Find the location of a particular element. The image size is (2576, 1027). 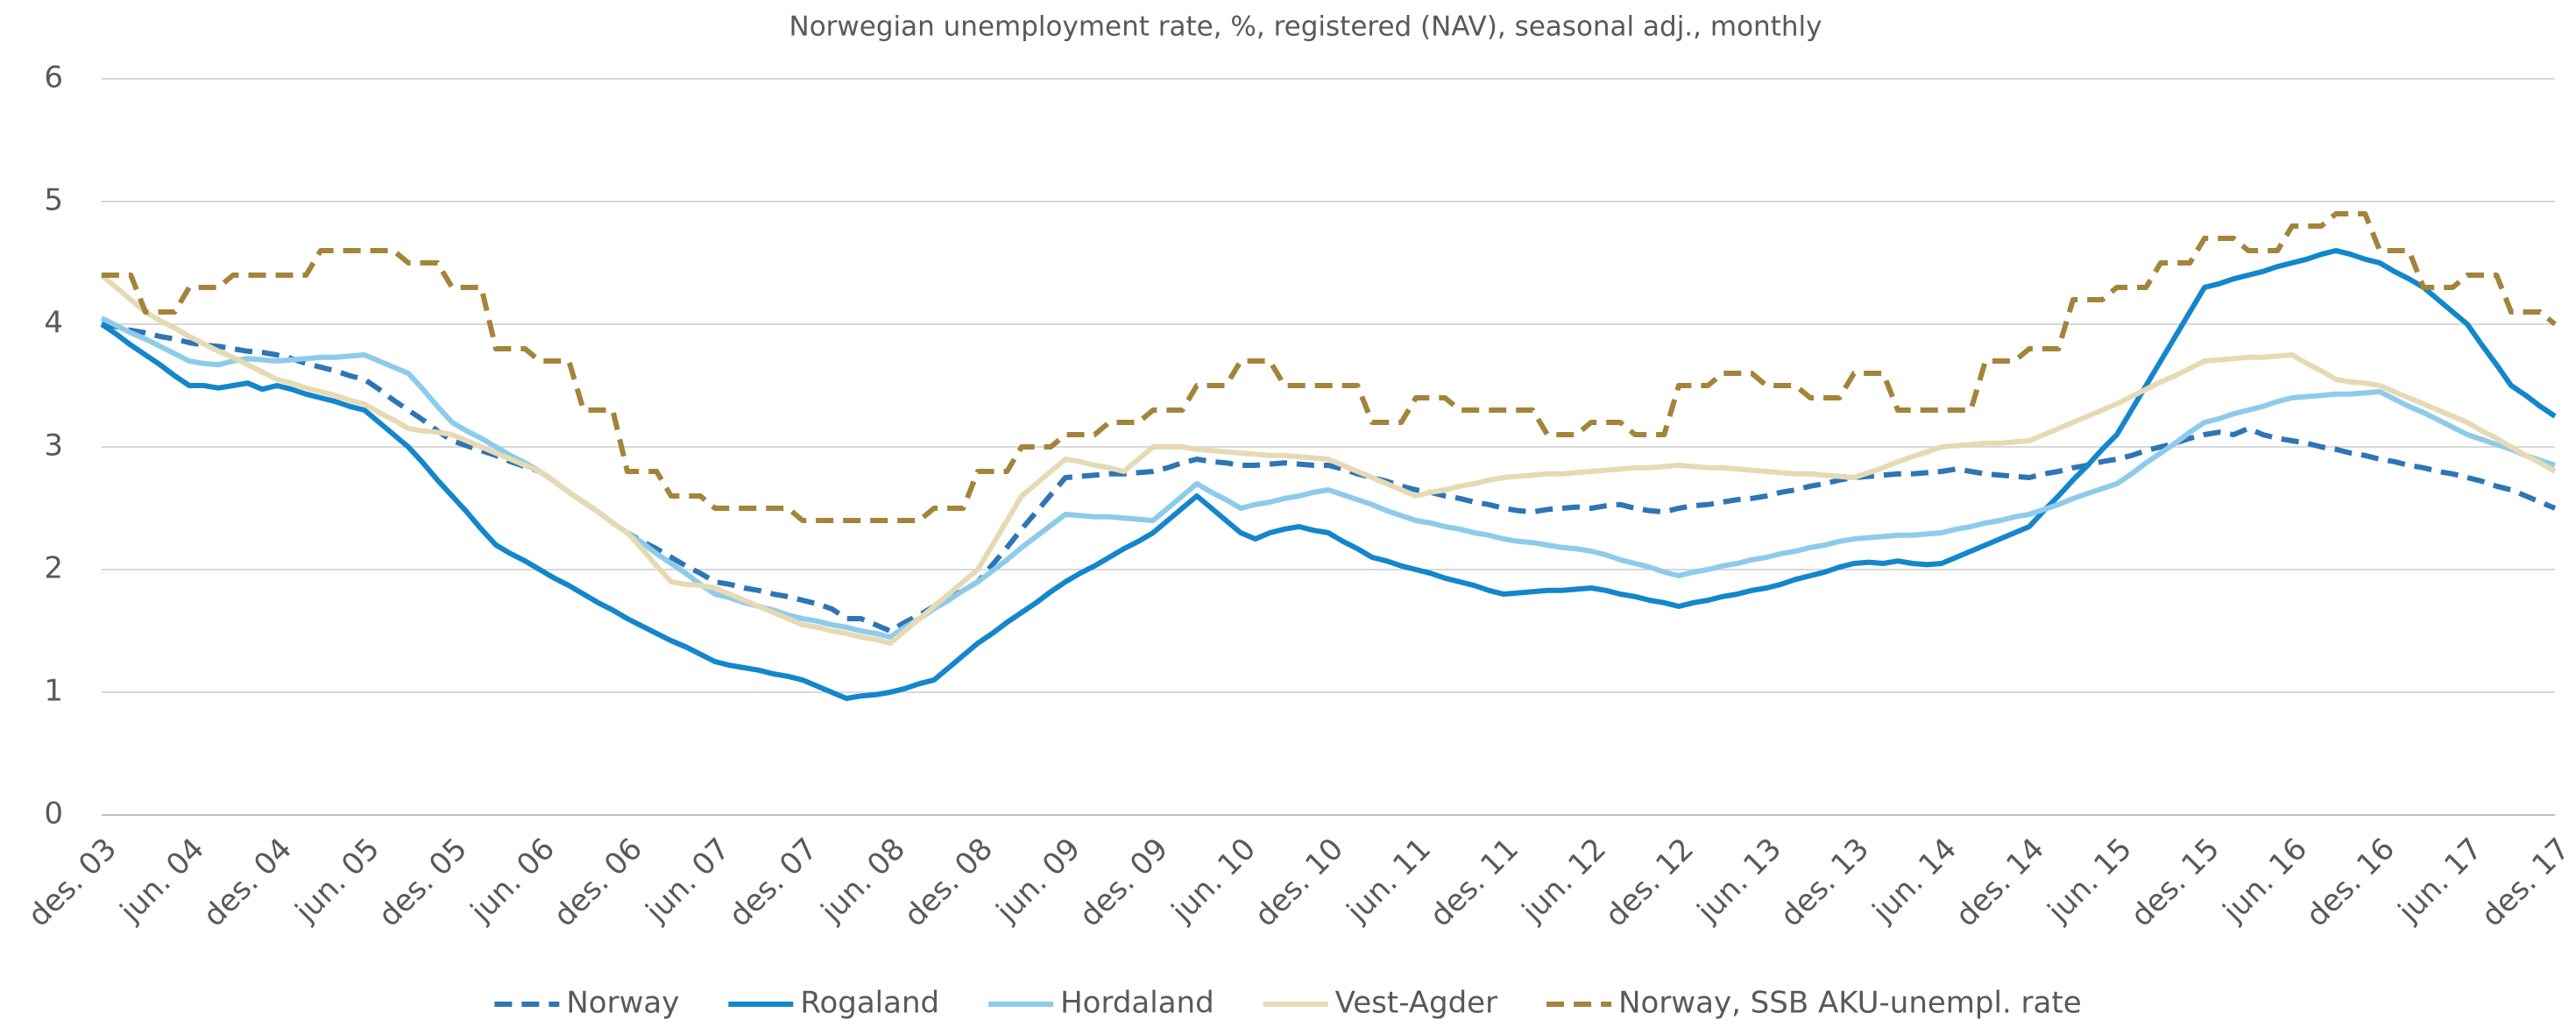

x-tick-label: des. 17 is located at coordinates (2525, 883).